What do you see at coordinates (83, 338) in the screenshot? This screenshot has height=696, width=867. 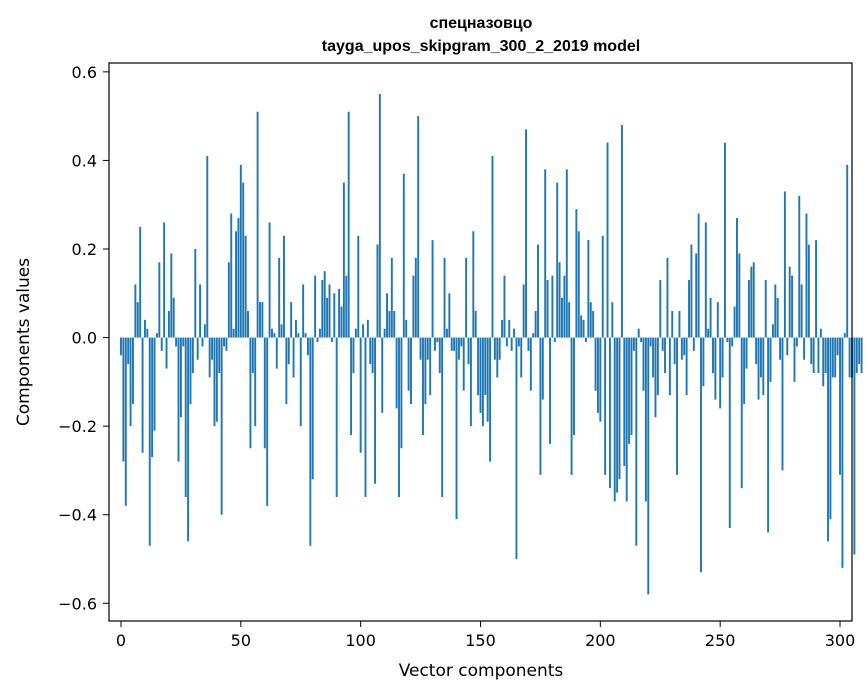 I see `y-axis: −0.6 −0.4 −0.2 0.0 0.2 0.4 0.6` at bounding box center [83, 338].